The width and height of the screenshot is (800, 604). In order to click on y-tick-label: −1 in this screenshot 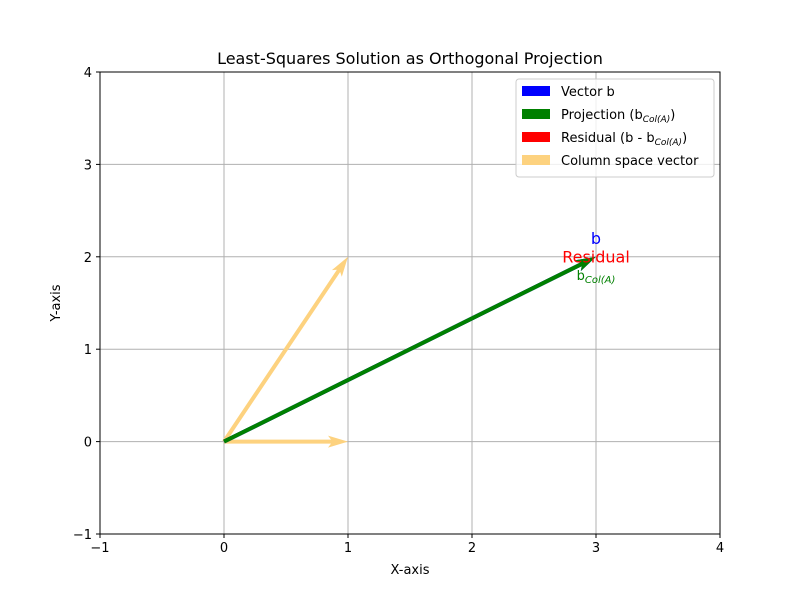, I will do `click(82, 535)`.